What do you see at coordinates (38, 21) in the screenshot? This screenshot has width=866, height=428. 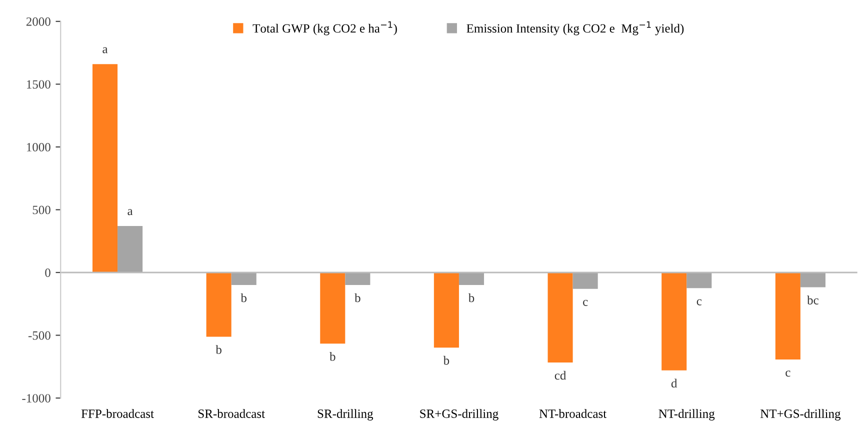 I see `y-tick-label: 2000` at bounding box center [38, 21].